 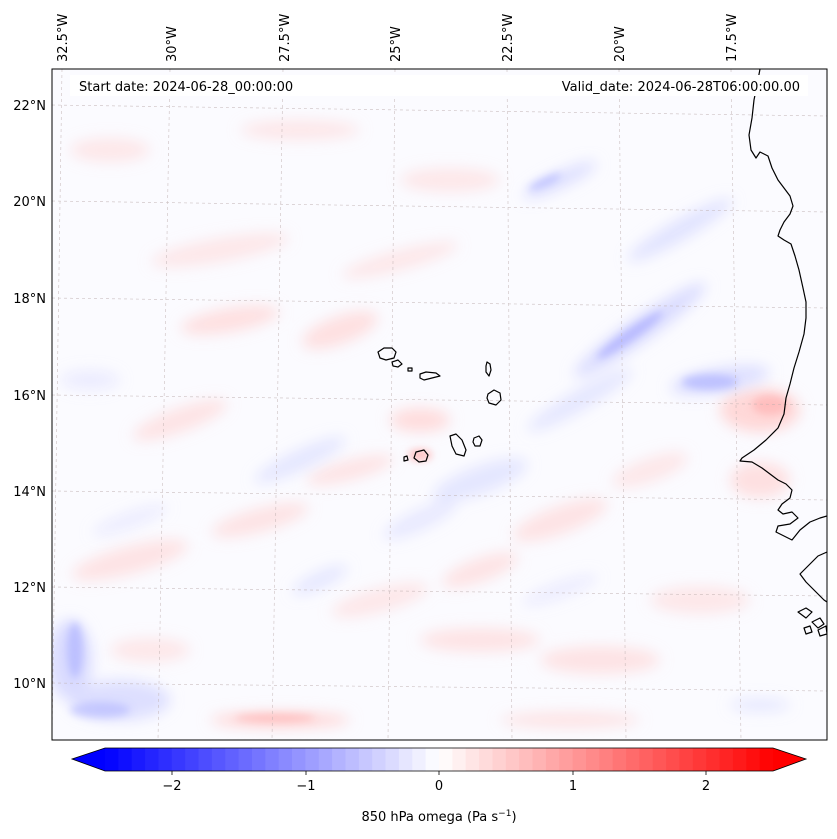 I want to click on colorbar-low-extend, so click(x=88, y=759).